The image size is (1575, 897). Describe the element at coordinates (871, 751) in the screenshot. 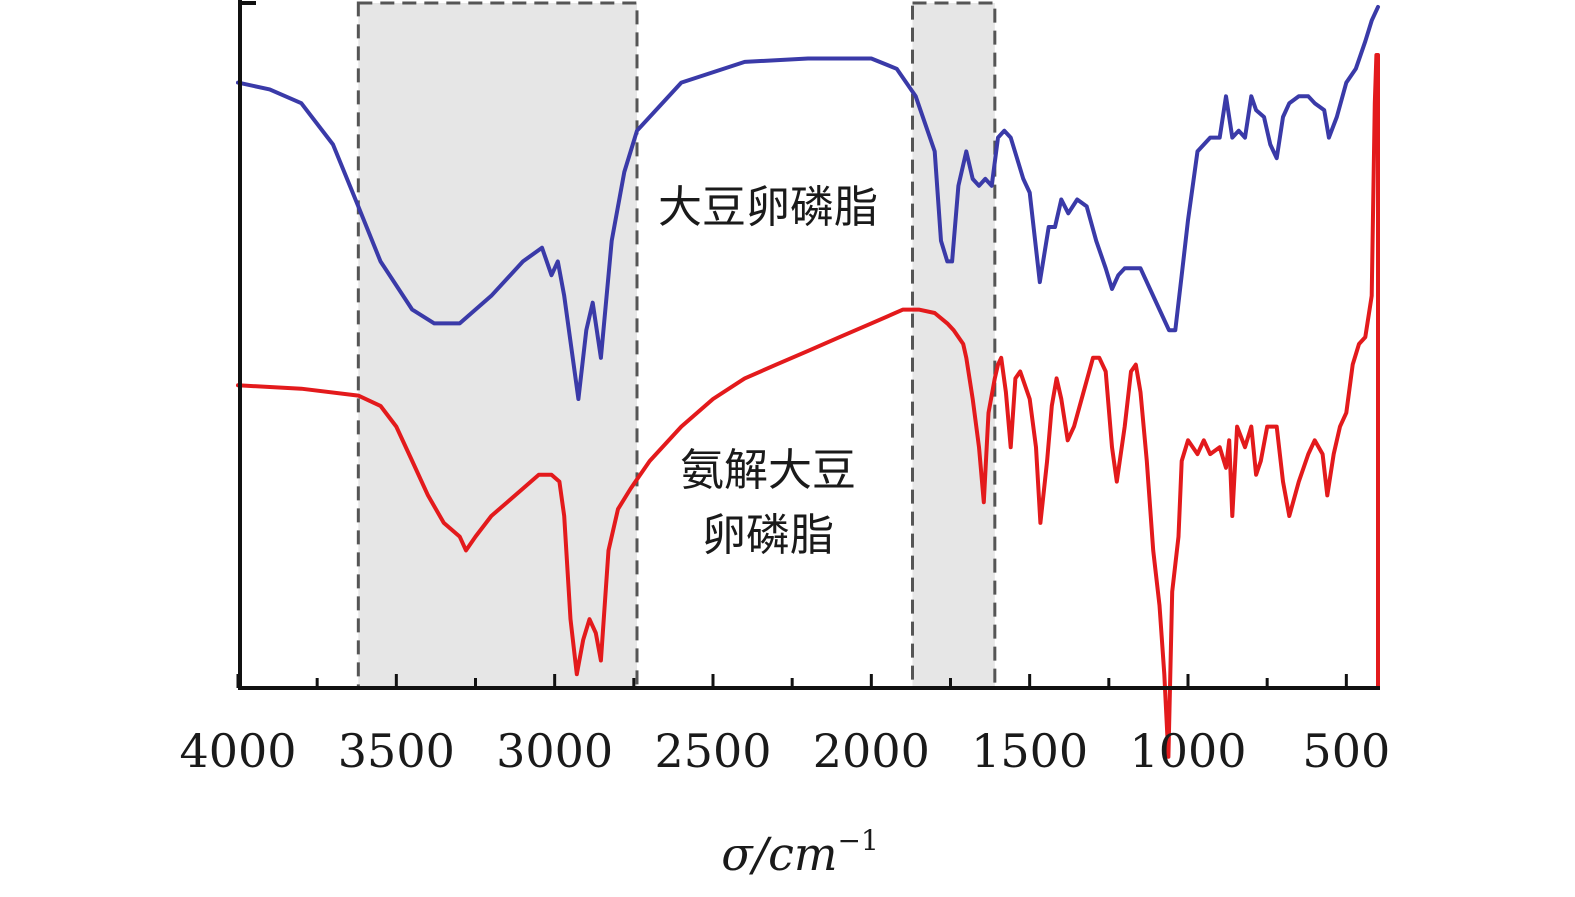

I see `x-tick-label: 2000` at that location.